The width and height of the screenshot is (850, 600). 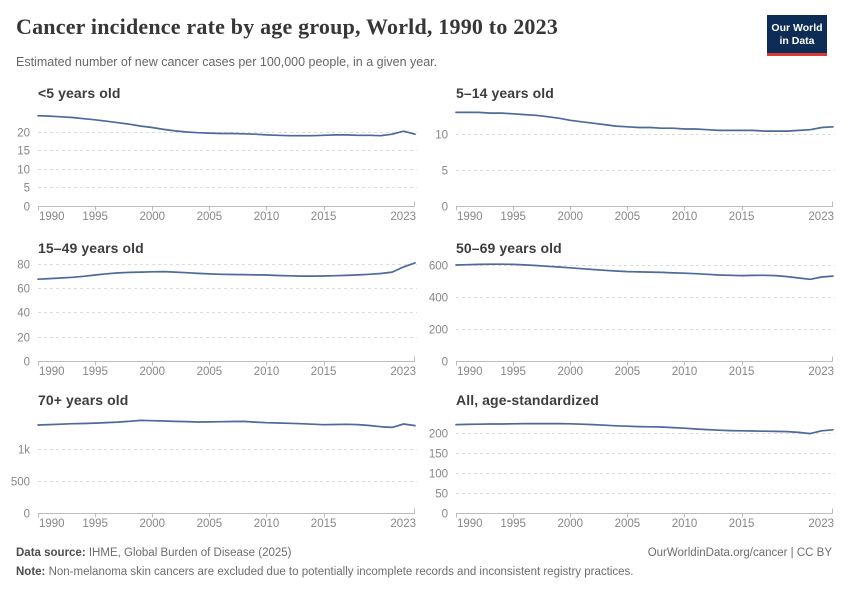 I want to click on owid-logo-line1: Our World, so click(x=797, y=28).